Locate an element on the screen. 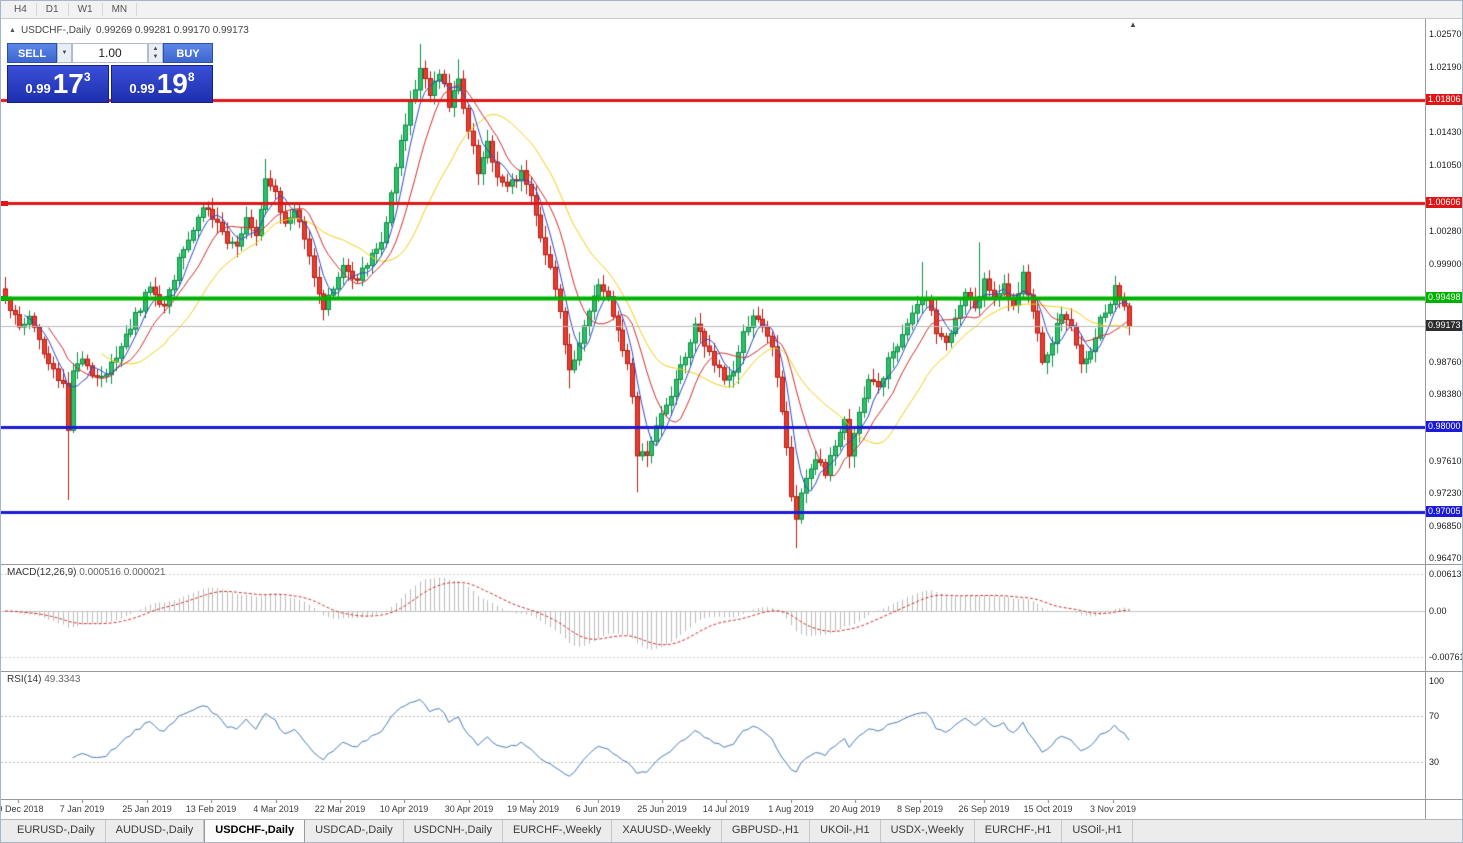  macd-values: 0.000516 0.000021 is located at coordinates (122, 572).